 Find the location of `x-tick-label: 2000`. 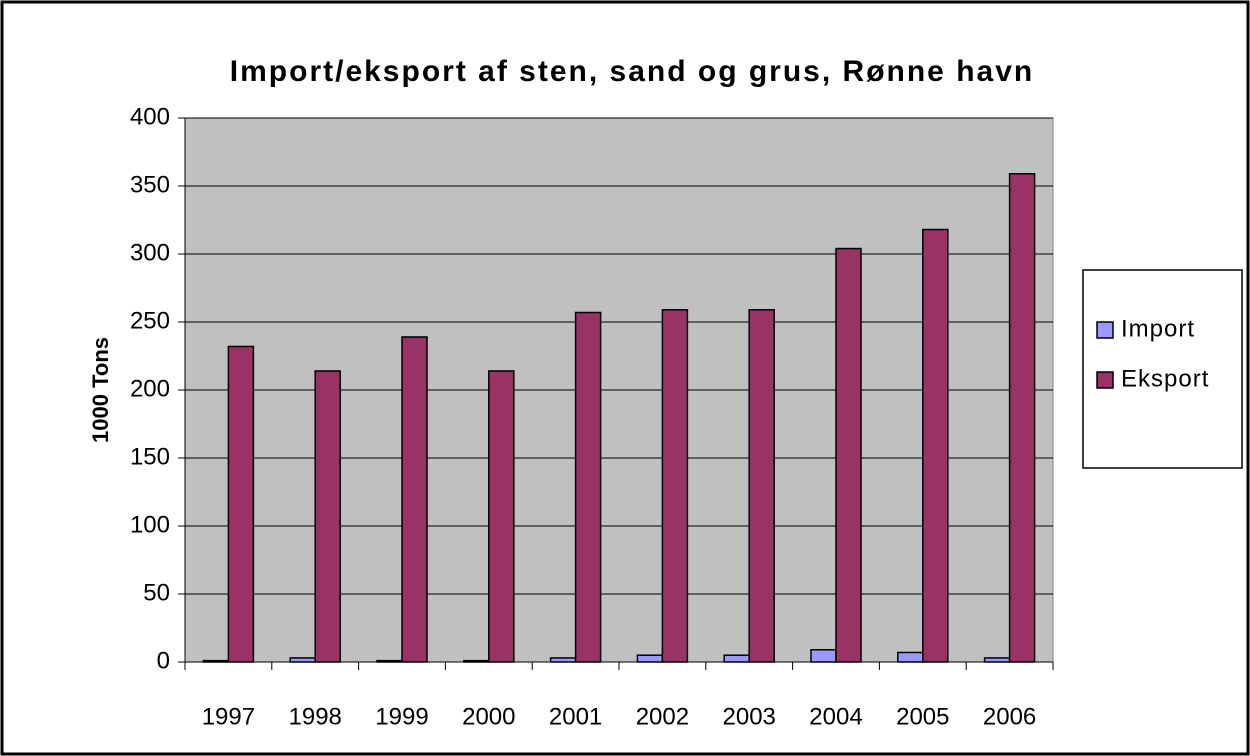

x-tick-label: 2000 is located at coordinates (488, 716).